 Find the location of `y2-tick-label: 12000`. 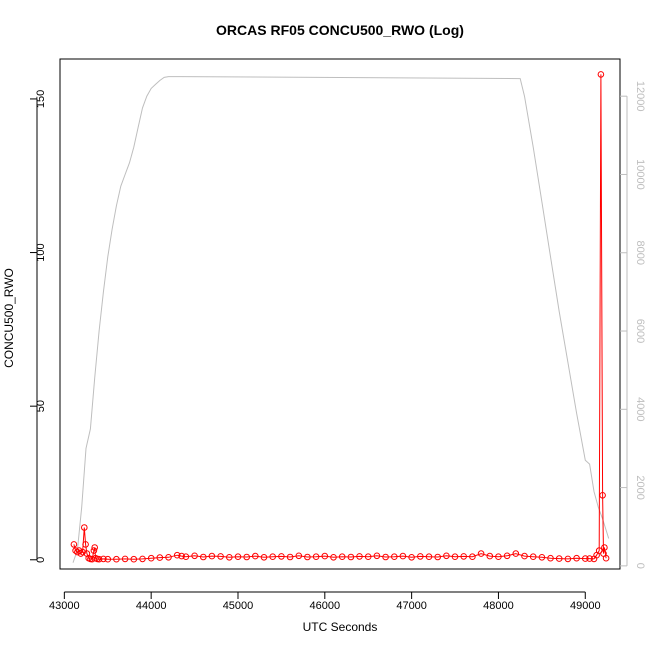

y2-tick-label: 12000 is located at coordinates (640, 96).